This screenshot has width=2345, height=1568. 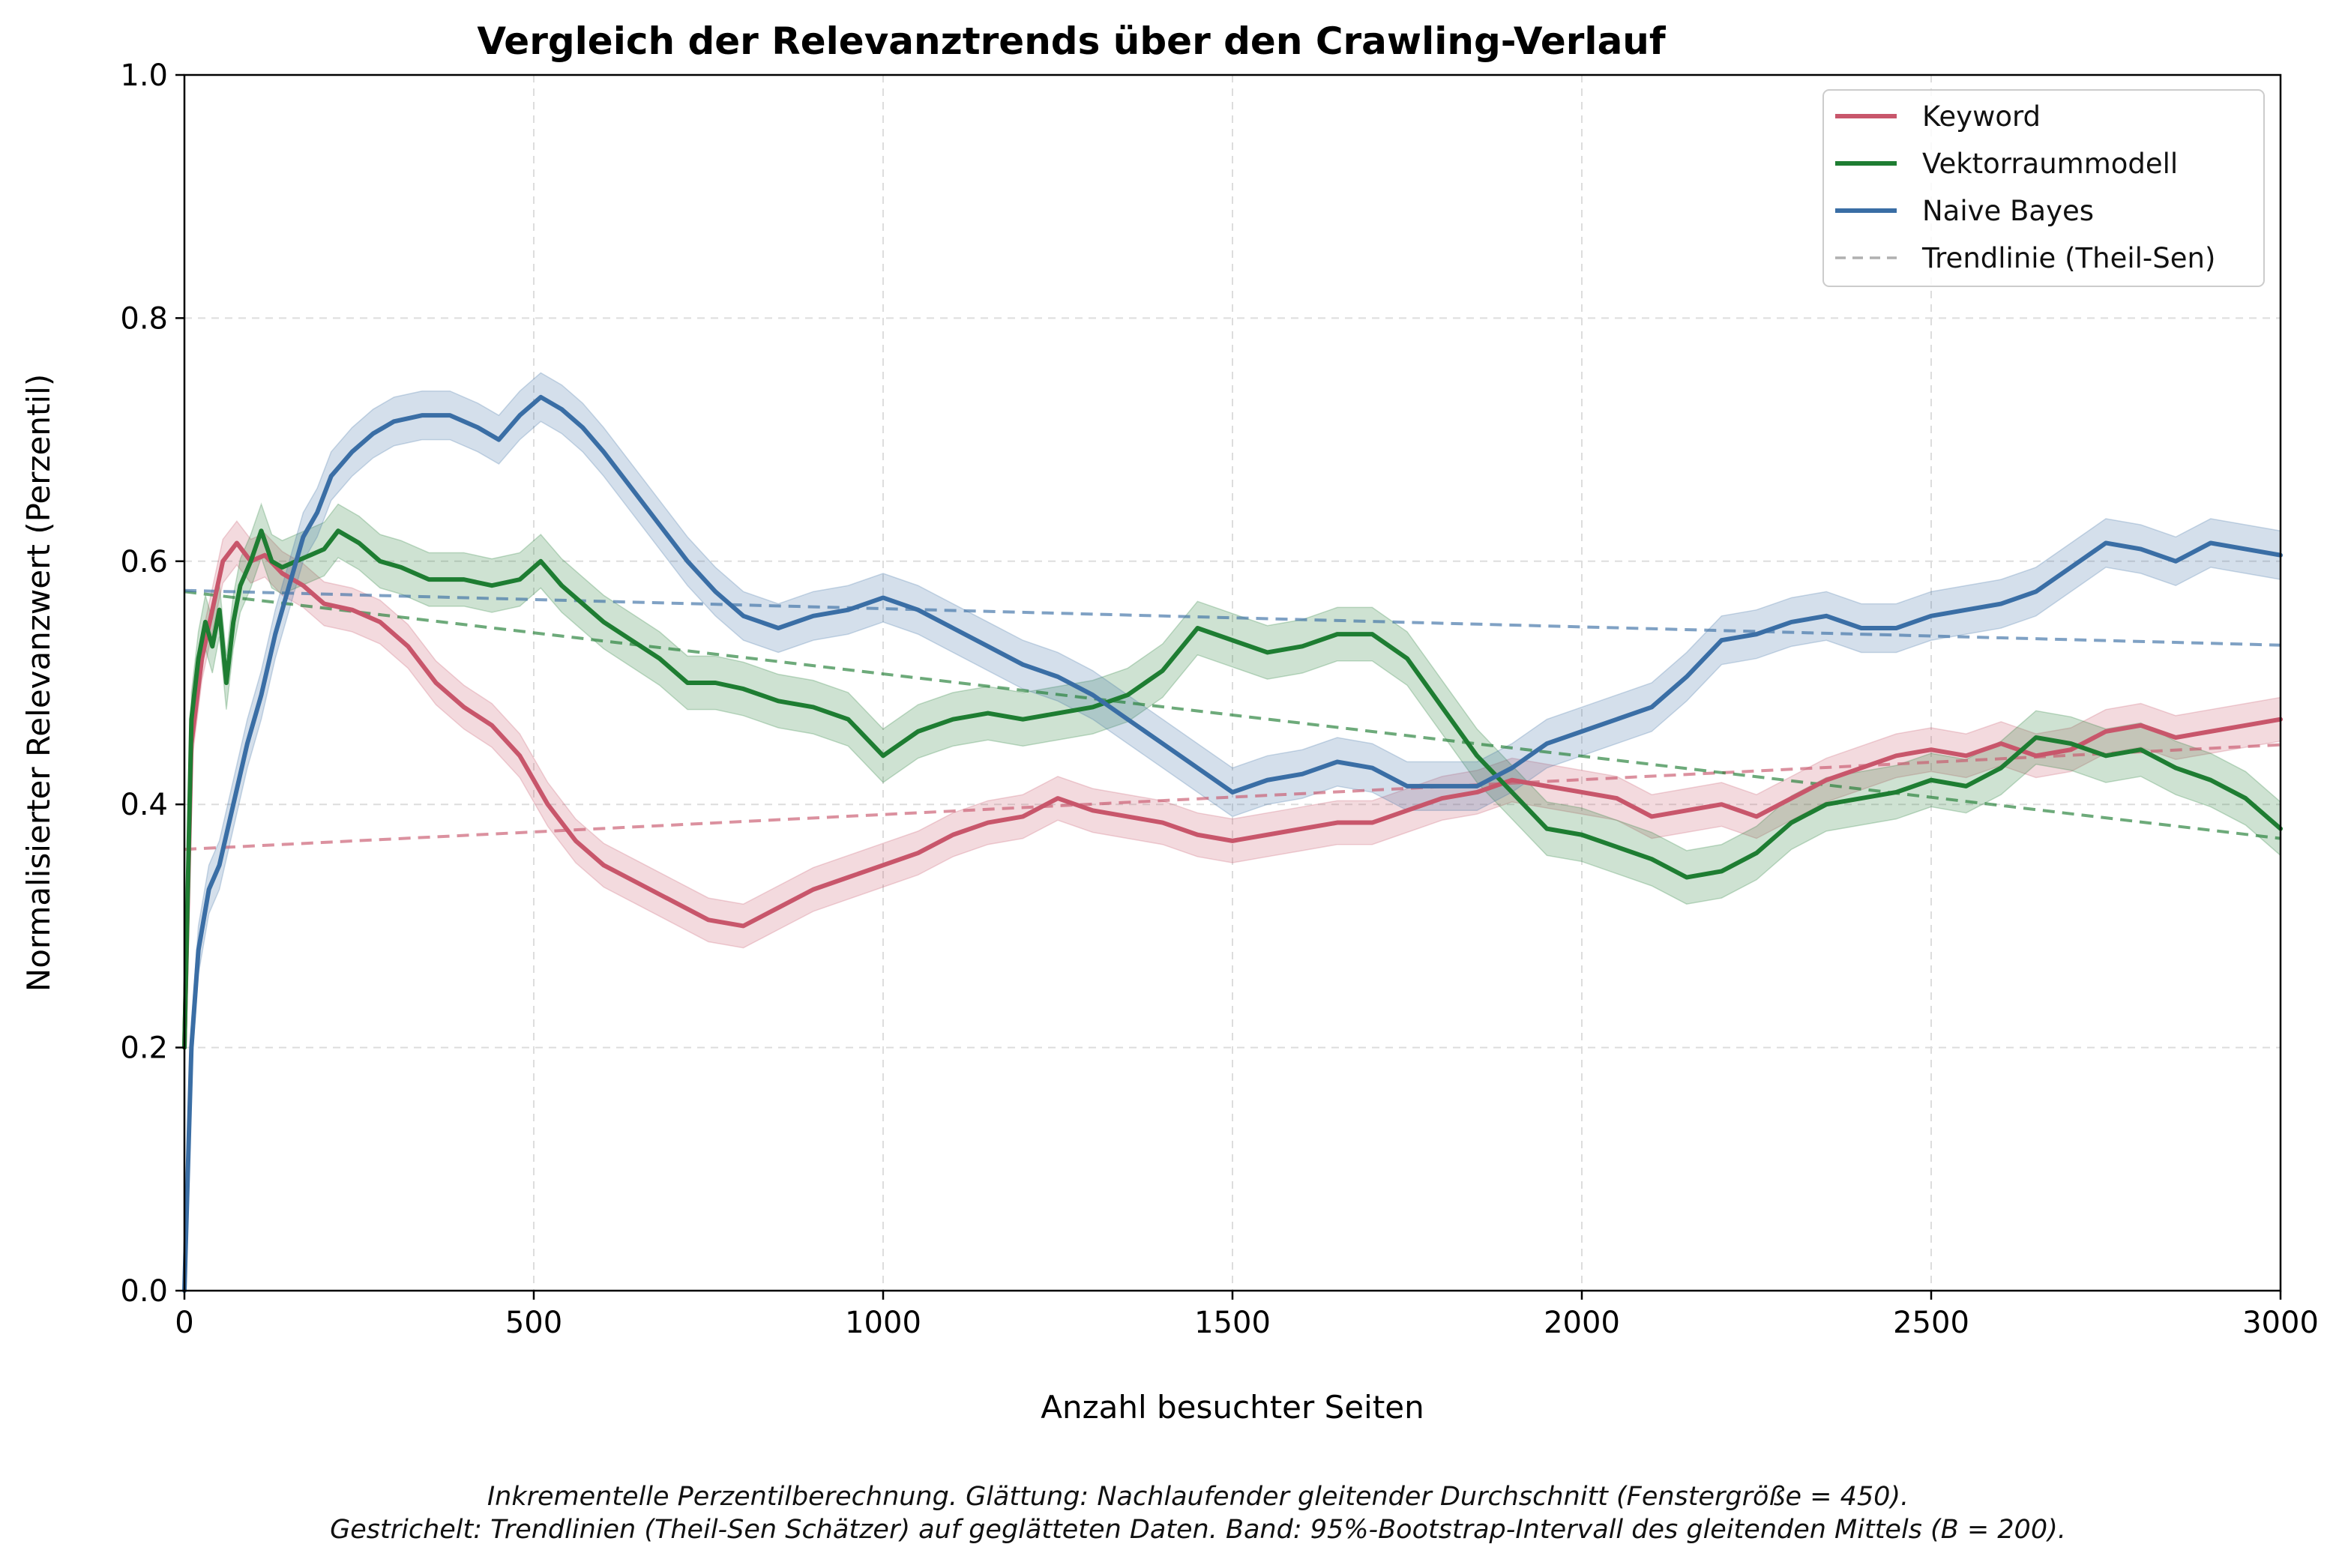 I want to click on legend-label-naive-bayes: Naive Bayes, so click(x=2008, y=211).